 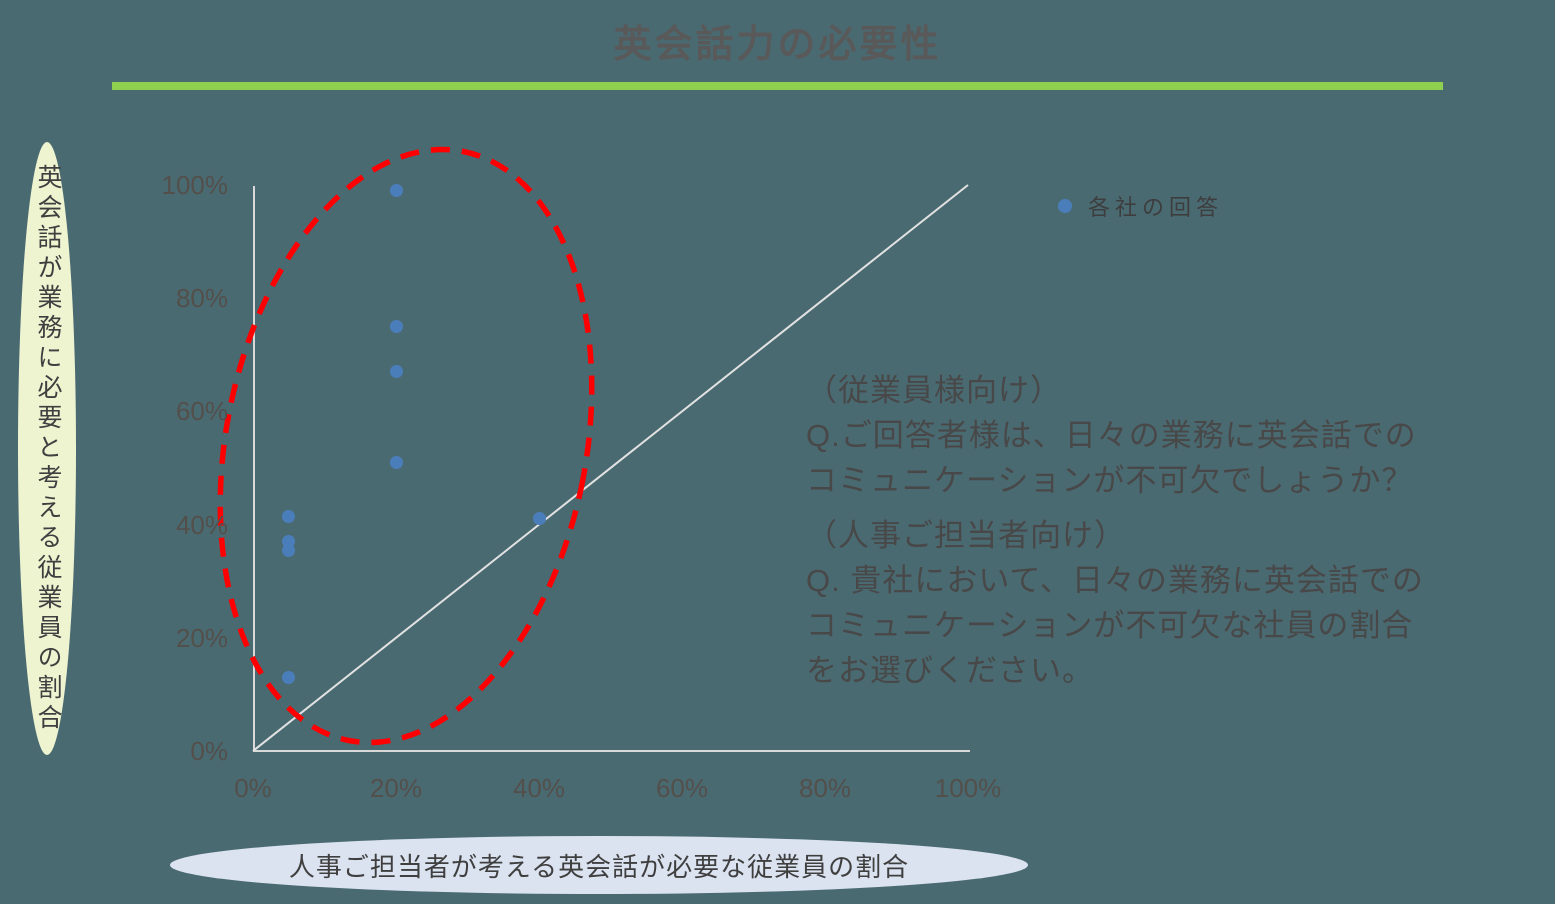 What do you see at coordinates (1111, 435) in the screenshot?
I see `qa-block1-line: Q.ご回答者様は、日々の業務に英会話での` at bounding box center [1111, 435].